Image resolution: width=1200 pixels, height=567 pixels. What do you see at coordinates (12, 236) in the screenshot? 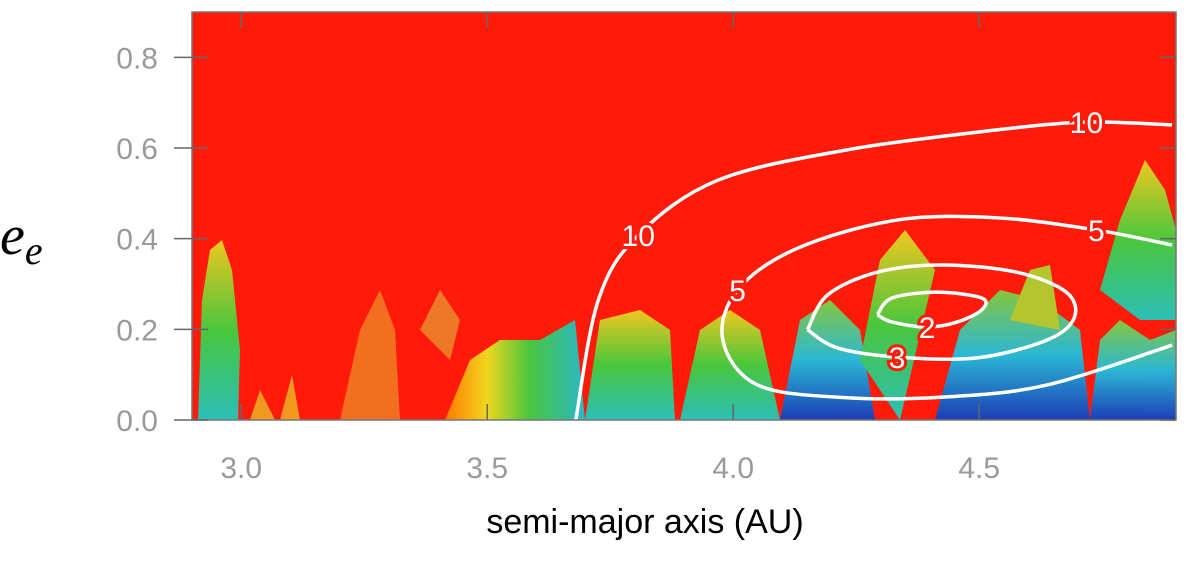
I see `y-label-base: e` at bounding box center [12, 236].